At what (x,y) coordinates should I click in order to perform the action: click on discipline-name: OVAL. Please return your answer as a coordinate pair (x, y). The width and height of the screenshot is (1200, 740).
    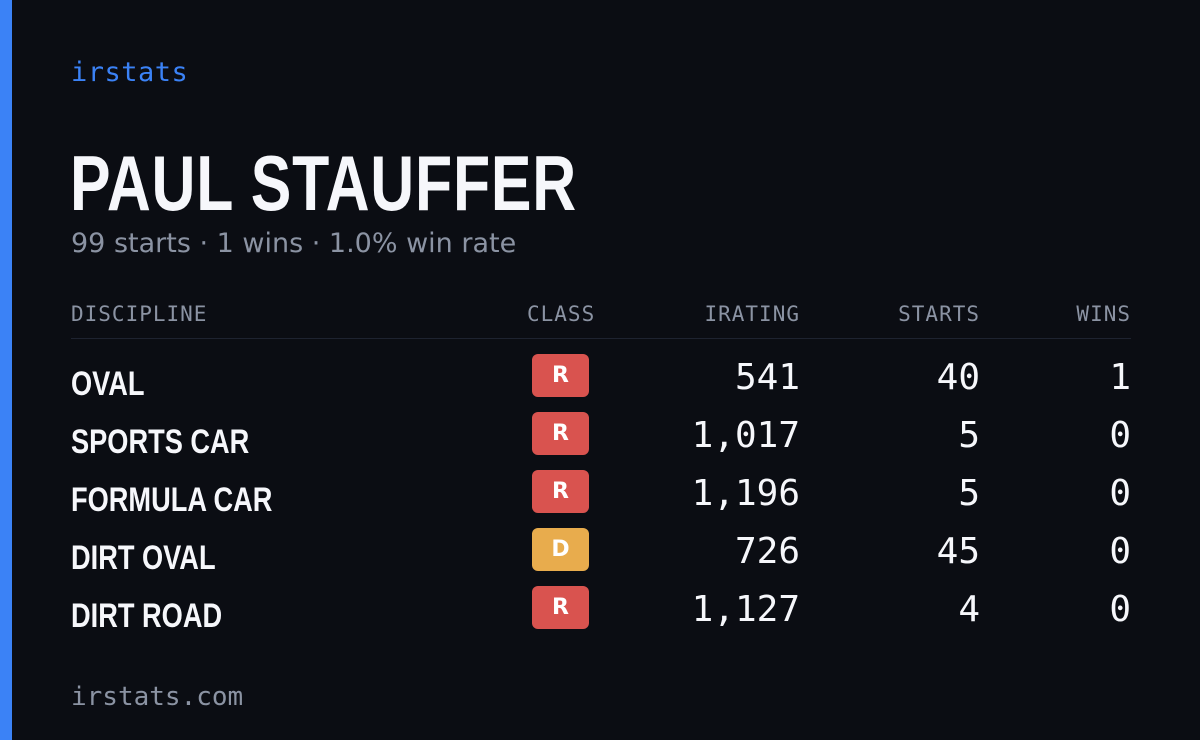
    Looking at the image, I should click on (108, 384).